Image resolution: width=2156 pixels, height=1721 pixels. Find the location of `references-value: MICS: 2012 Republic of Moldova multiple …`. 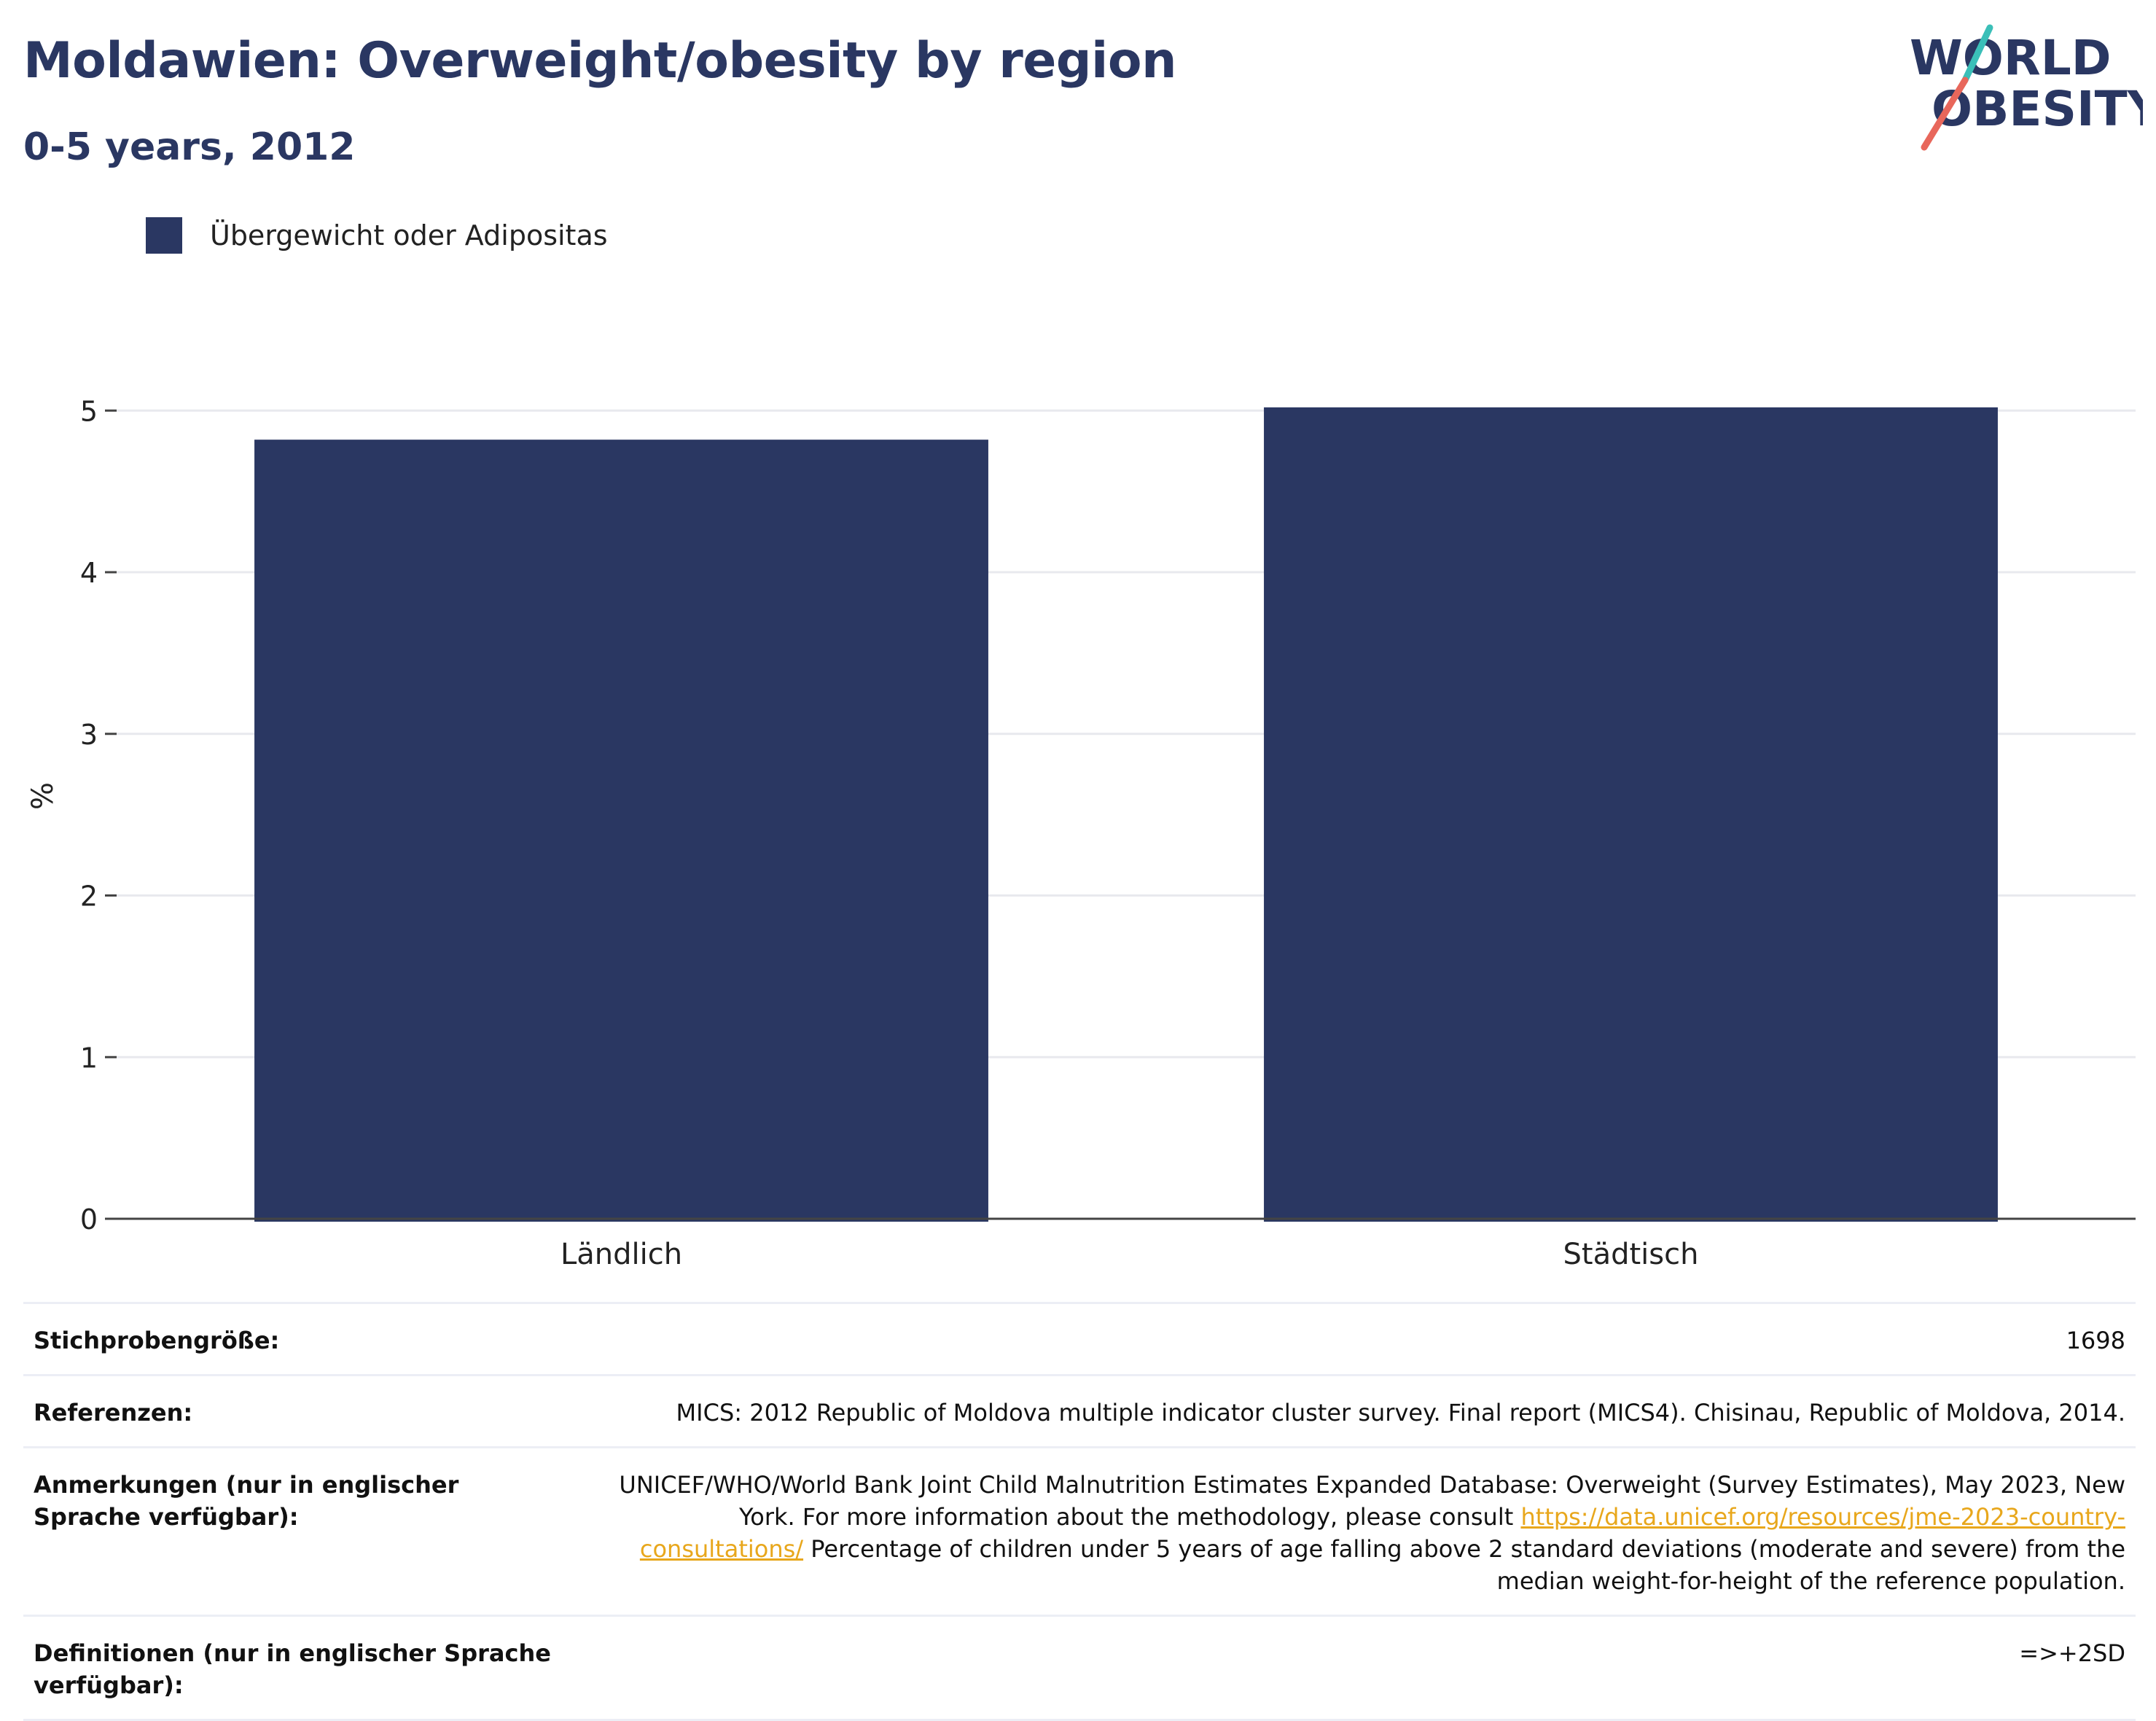

references-value: MICS: 2012 Republic of Moldova multiple … is located at coordinates (1401, 1413).